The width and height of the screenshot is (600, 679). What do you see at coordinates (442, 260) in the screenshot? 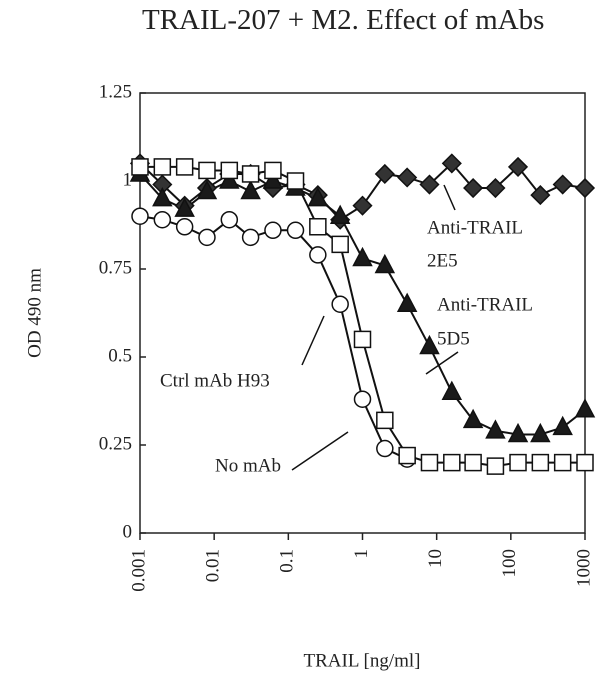
I see `annotation: 2E5` at bounding box center [442, 260].